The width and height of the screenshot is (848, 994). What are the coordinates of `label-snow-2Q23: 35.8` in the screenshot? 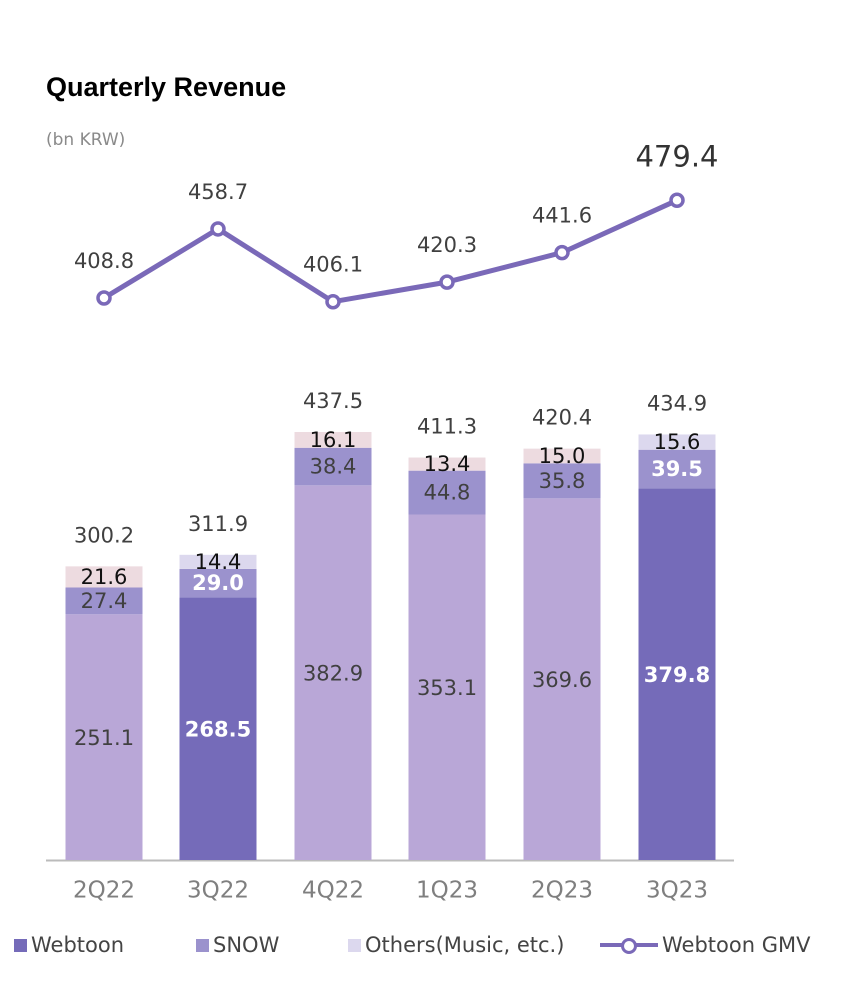 It's located at (562, 481).